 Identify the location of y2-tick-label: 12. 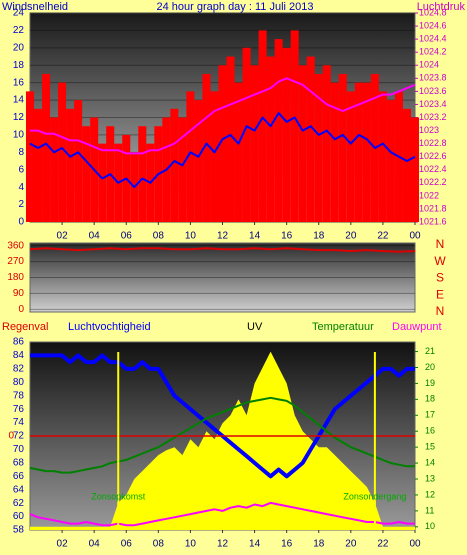
(430, 494).